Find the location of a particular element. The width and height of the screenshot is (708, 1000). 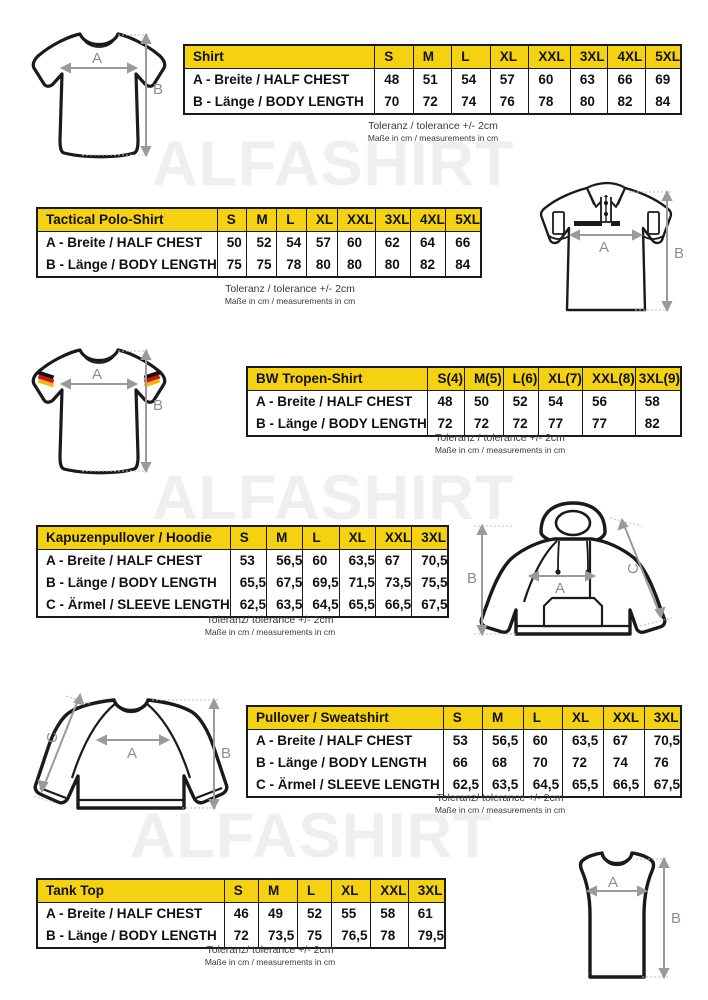

size-header: XXL is located at coordinates (393, 537).